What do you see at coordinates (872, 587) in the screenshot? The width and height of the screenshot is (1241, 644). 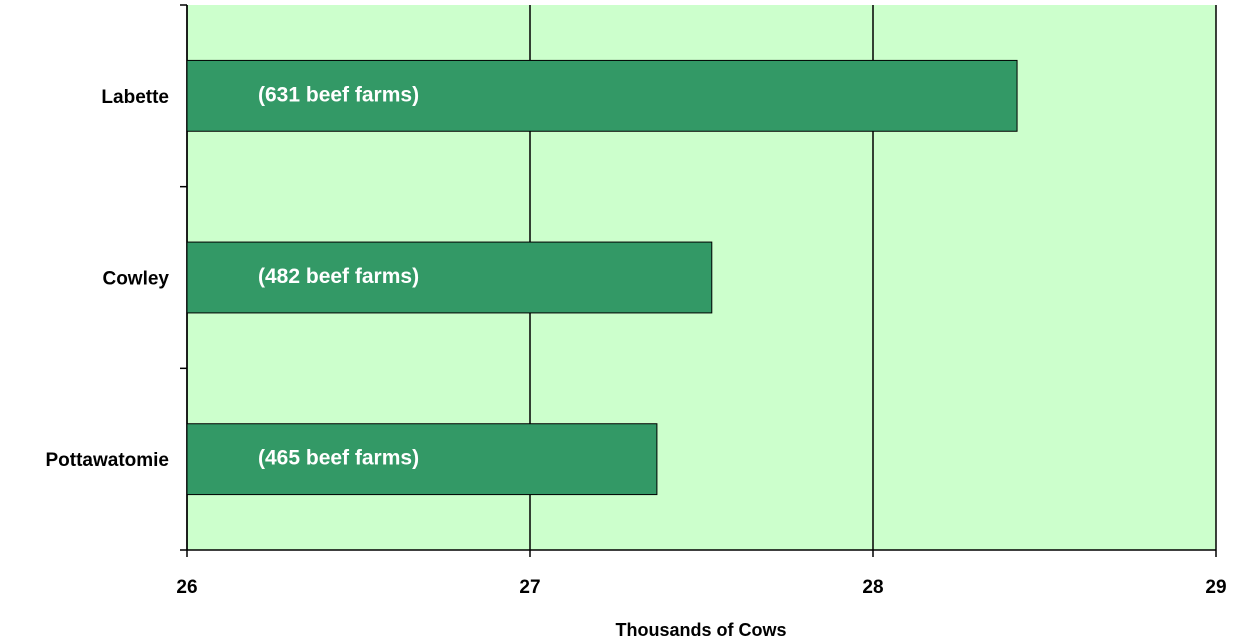 I see `x-tick-label: 28` at bounding box center [872, 587].